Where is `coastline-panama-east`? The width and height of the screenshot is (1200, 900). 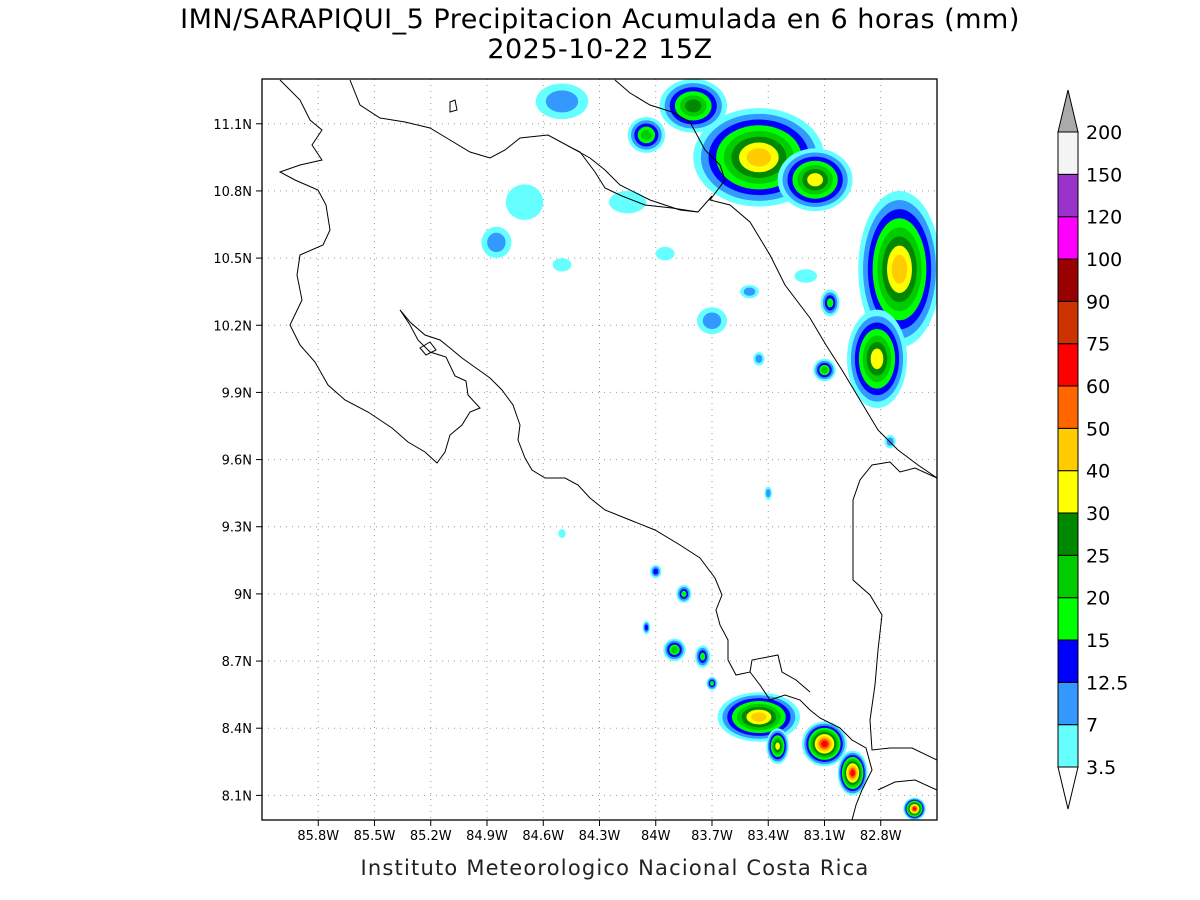 coastline-panama-east is located at coordinates (907, 785).